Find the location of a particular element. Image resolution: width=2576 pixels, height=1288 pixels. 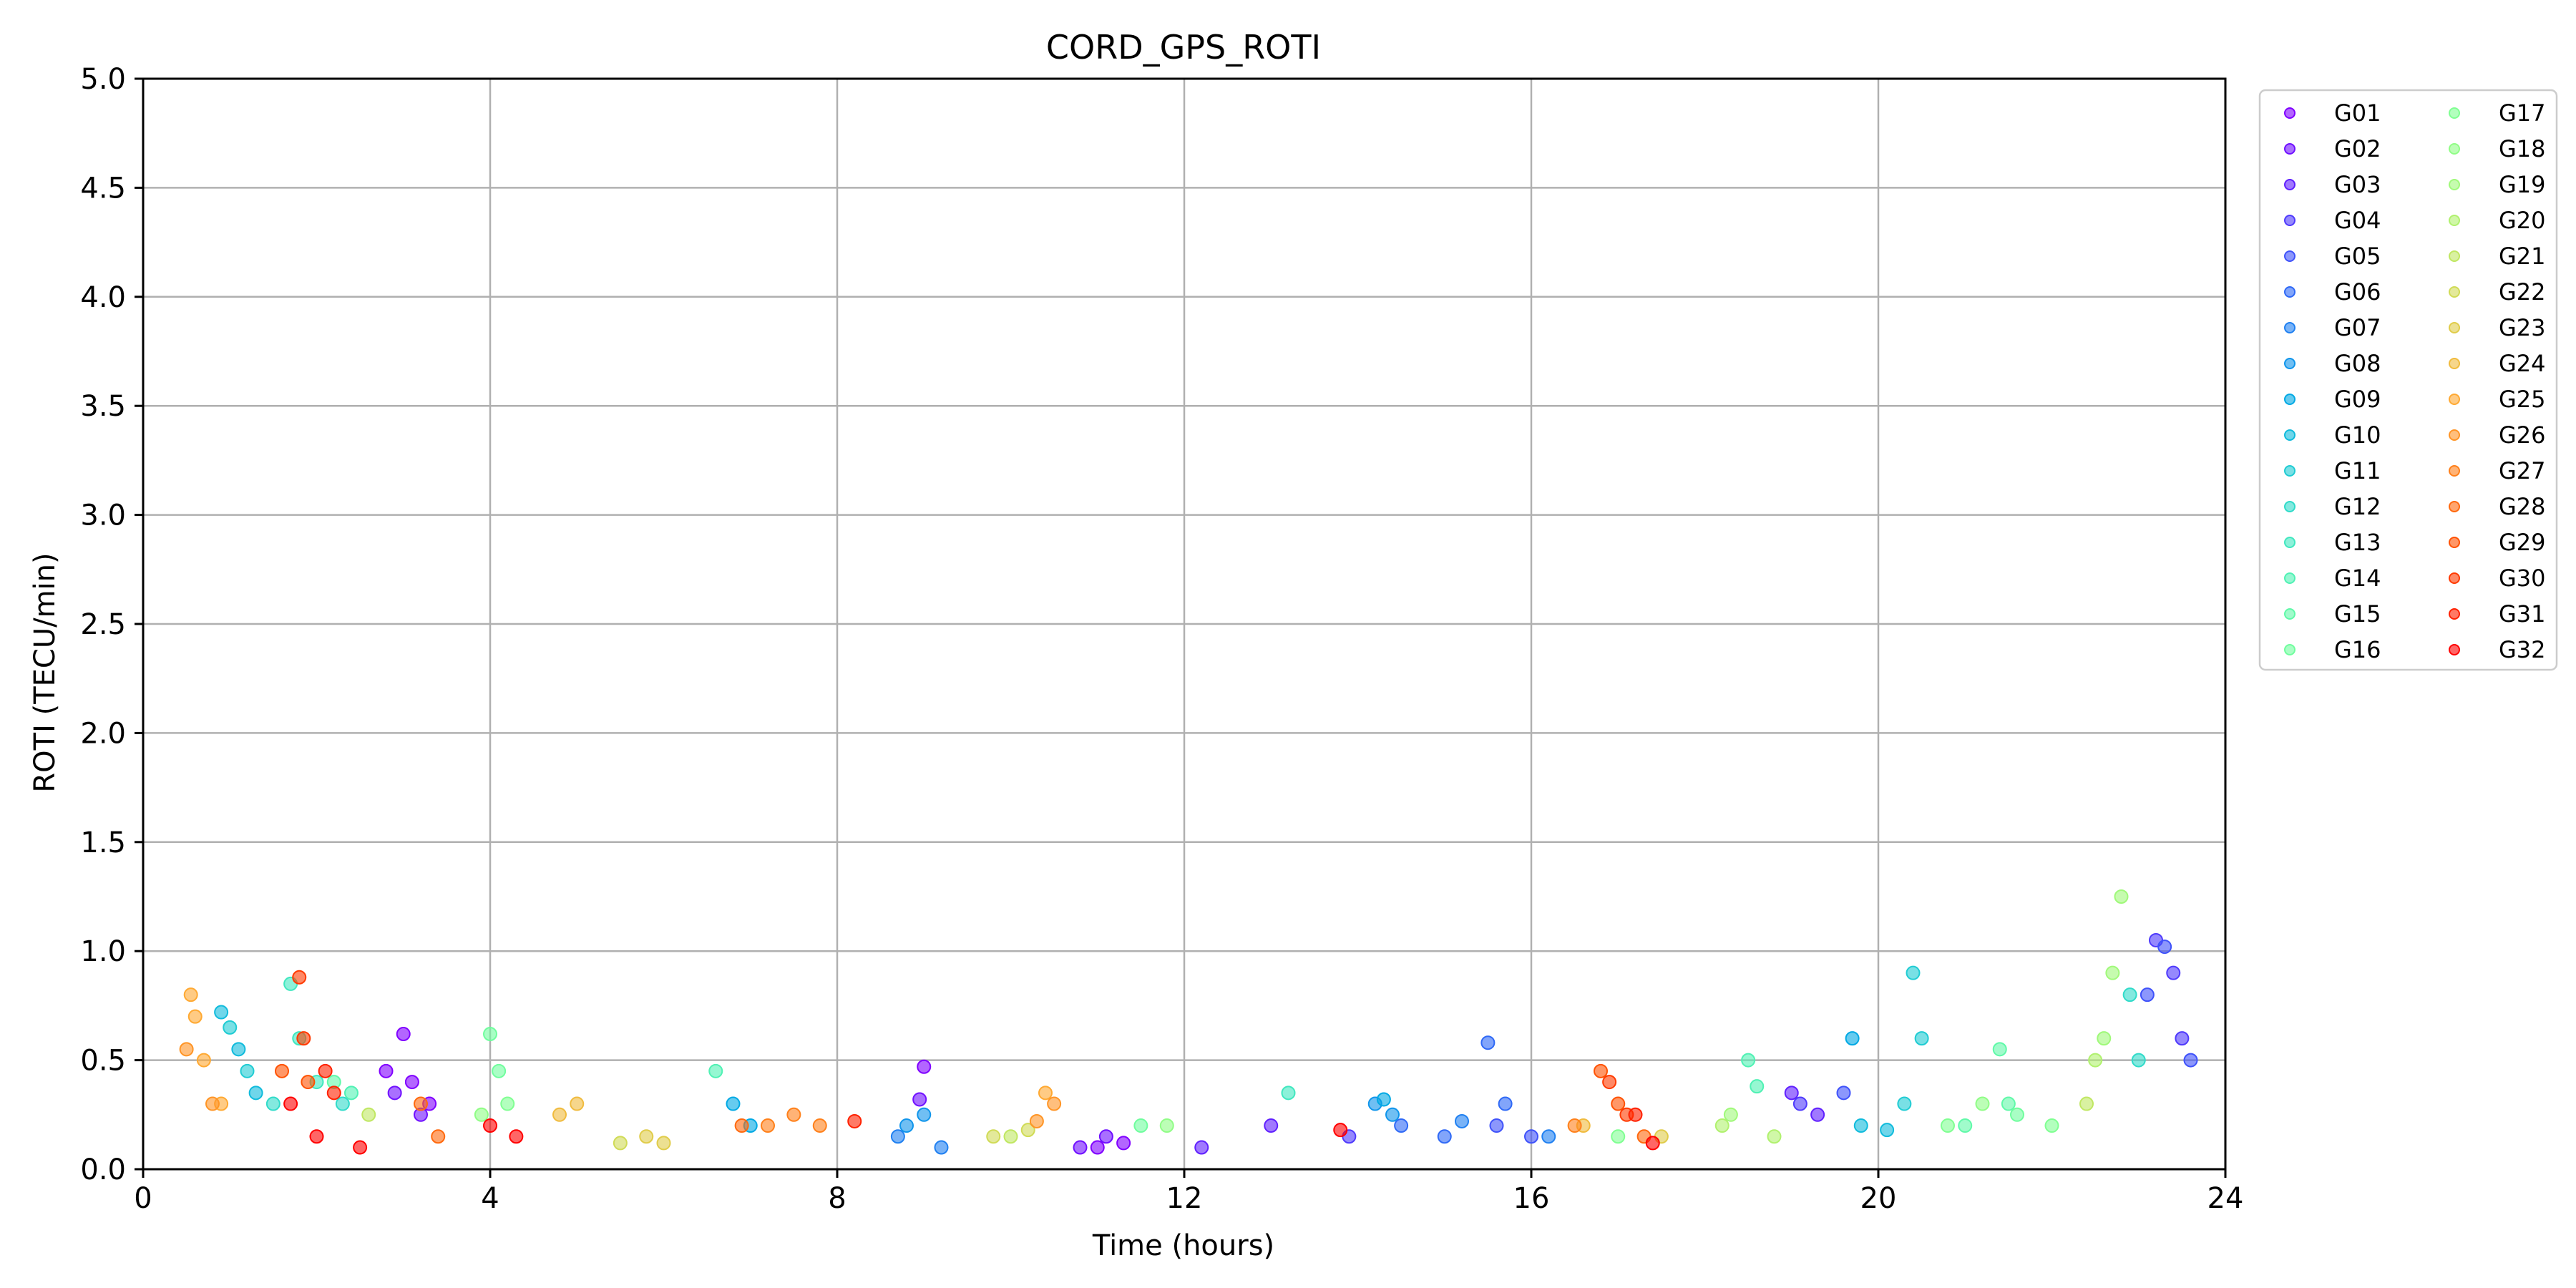

legend-label: G13 is located at coordinates (2357, 542).